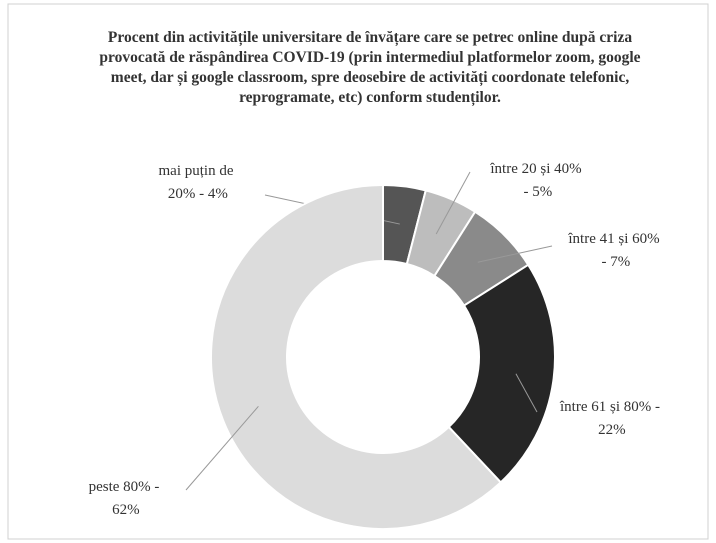 This screenshot has height=543, width=716. Describe the element at coordinates (613, 250) in the screenshot. I see `data-label: între 41 și 60% - 7%` at that location.